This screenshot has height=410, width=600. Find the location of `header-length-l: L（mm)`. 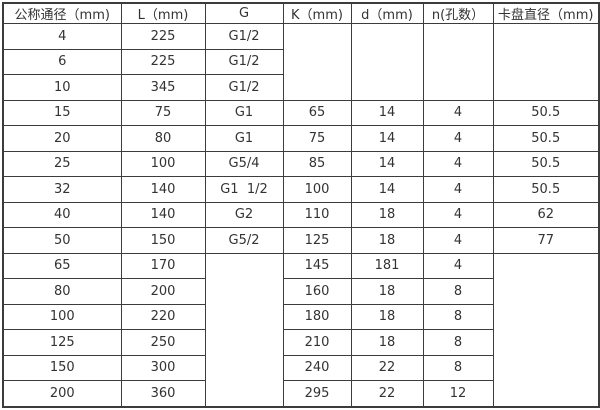

header-length-l: L（mm) is located at coordinates (163, 13).